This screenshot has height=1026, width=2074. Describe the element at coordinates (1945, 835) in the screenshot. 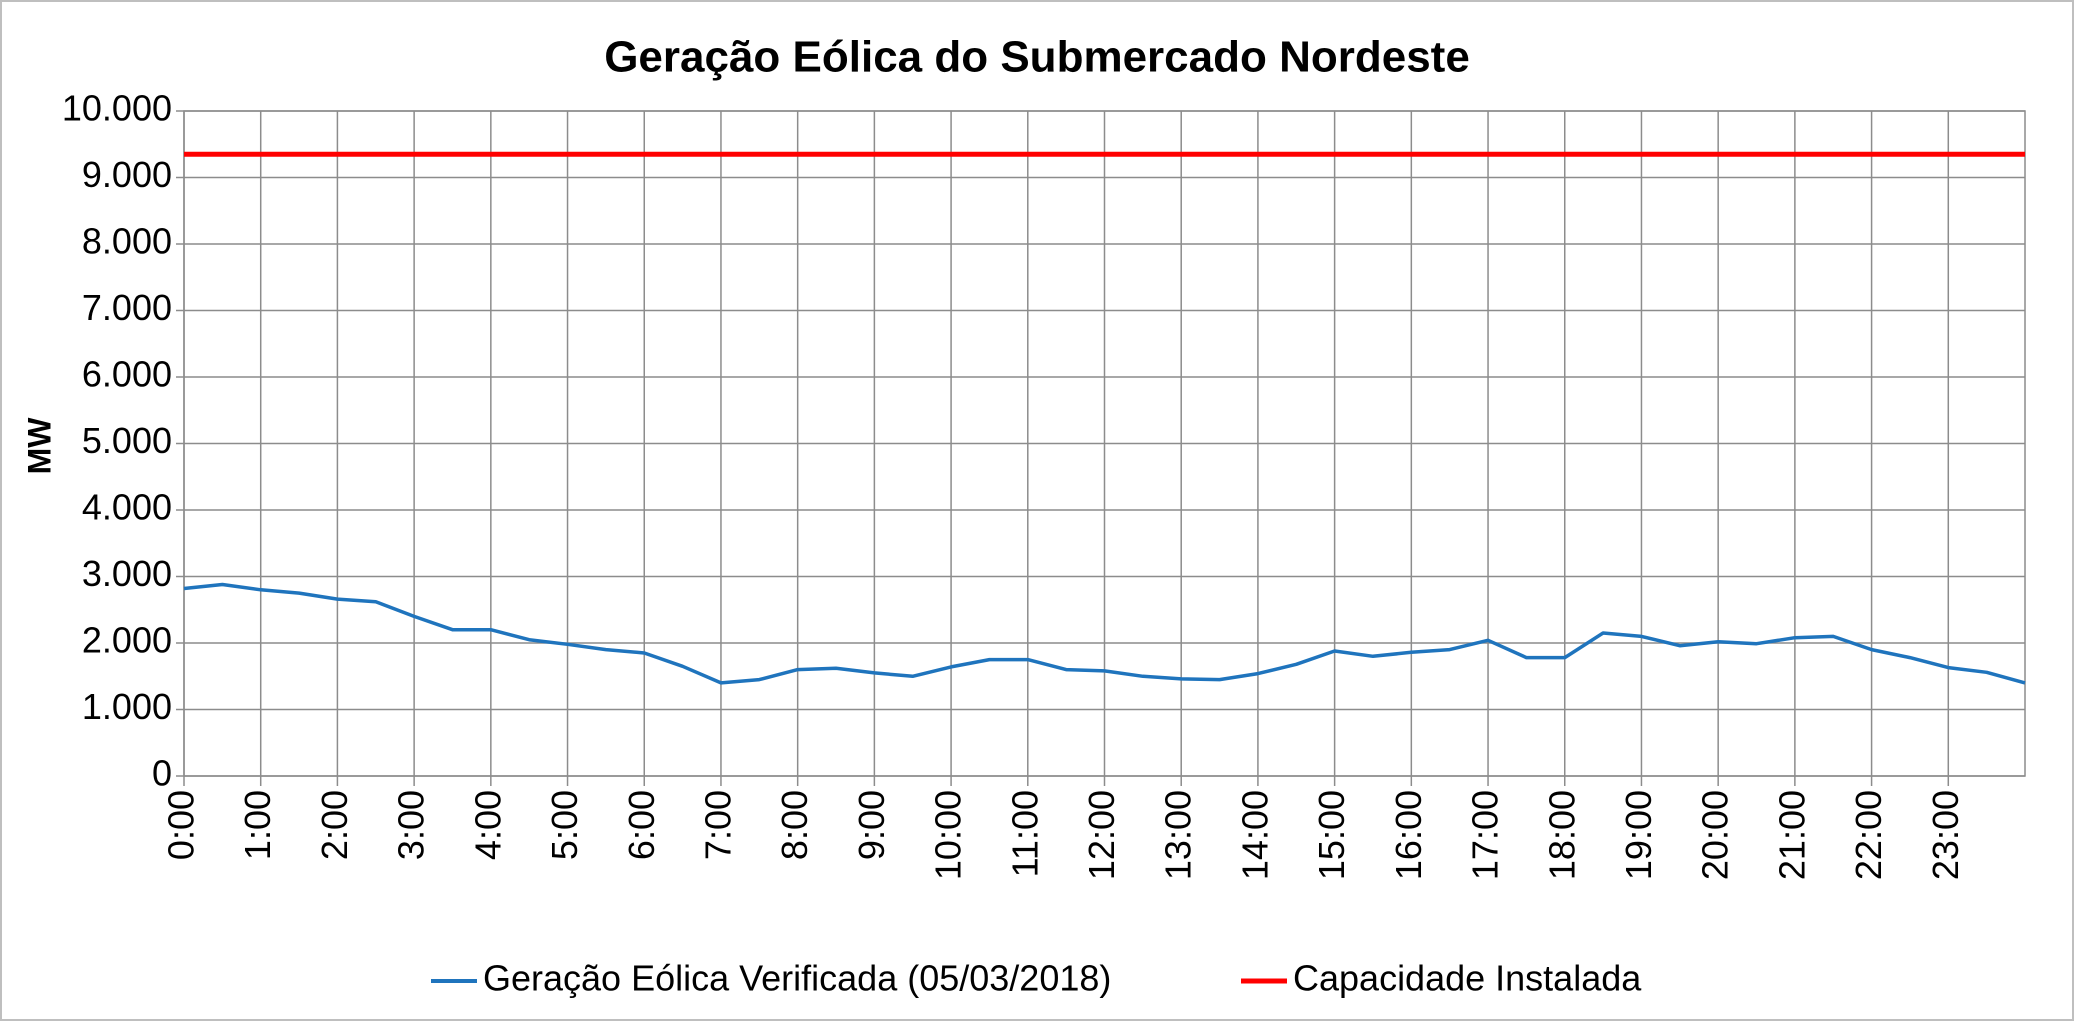

I see `x-tick-label: 23:00` at that location.